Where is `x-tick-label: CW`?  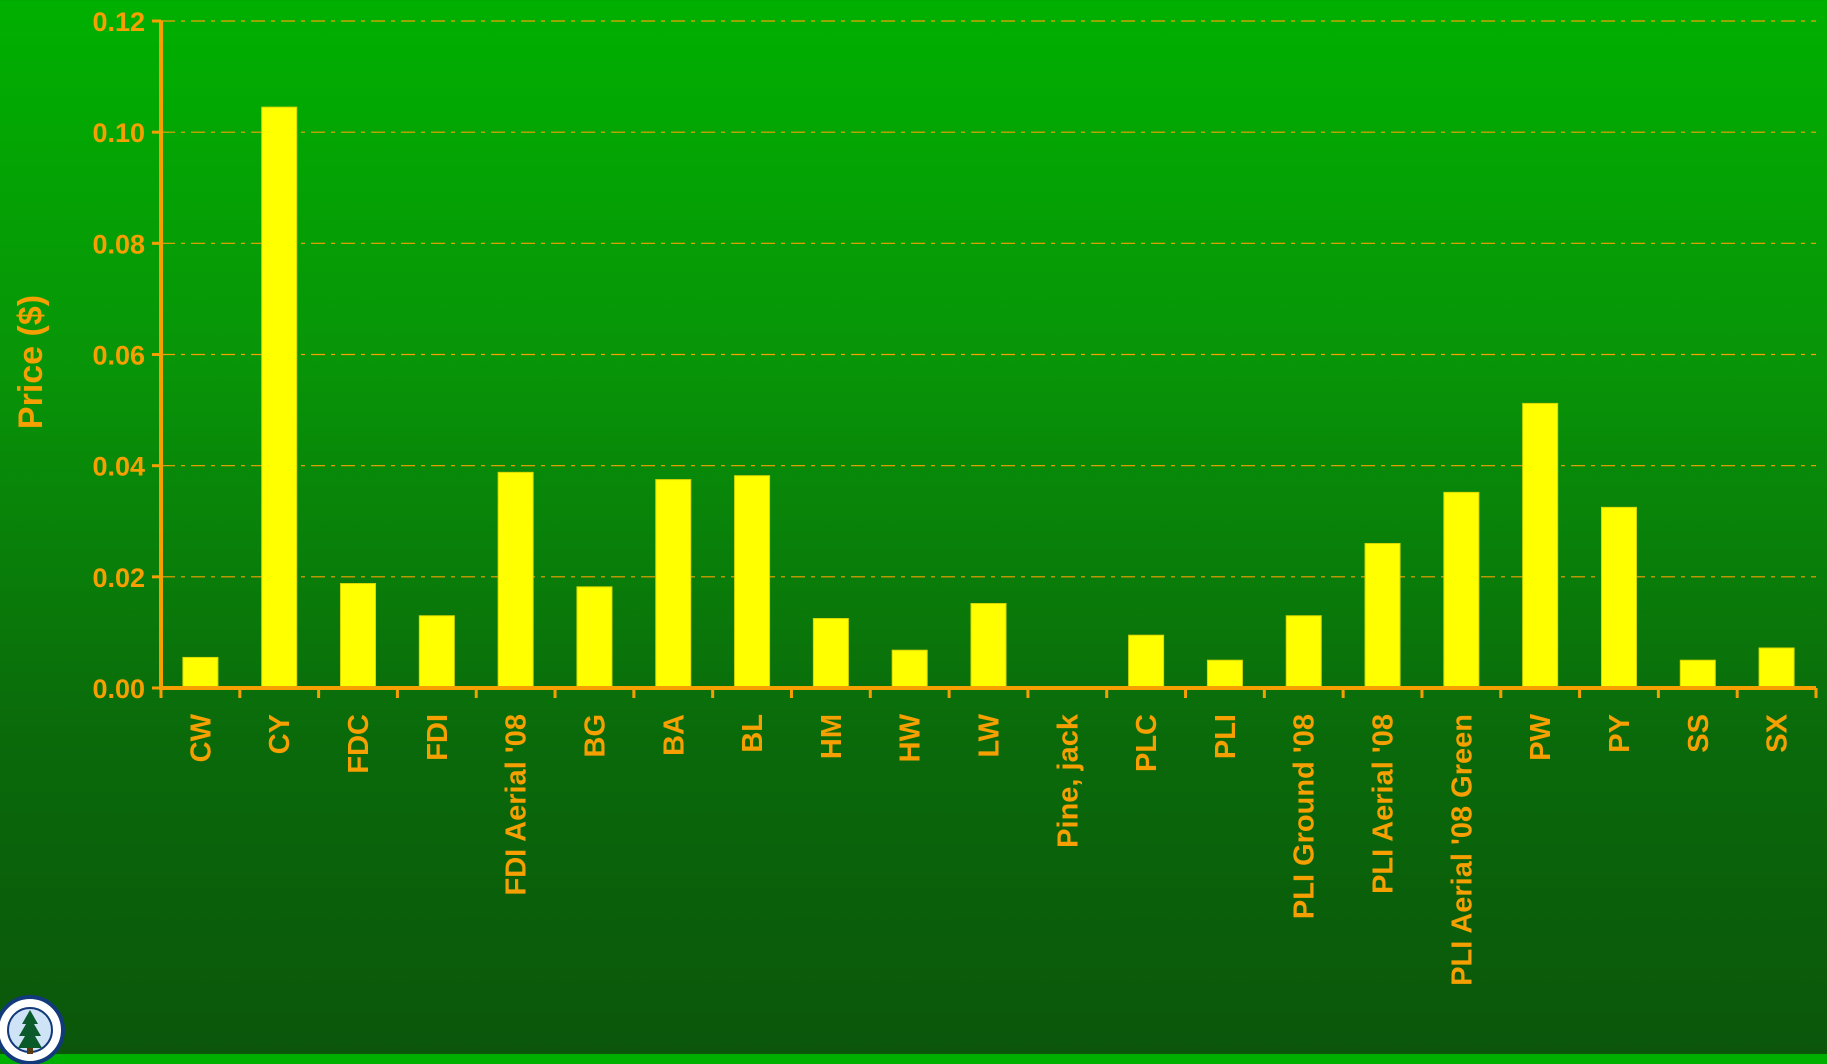
x-tick-label: CW is located at coordinates (201, 737).